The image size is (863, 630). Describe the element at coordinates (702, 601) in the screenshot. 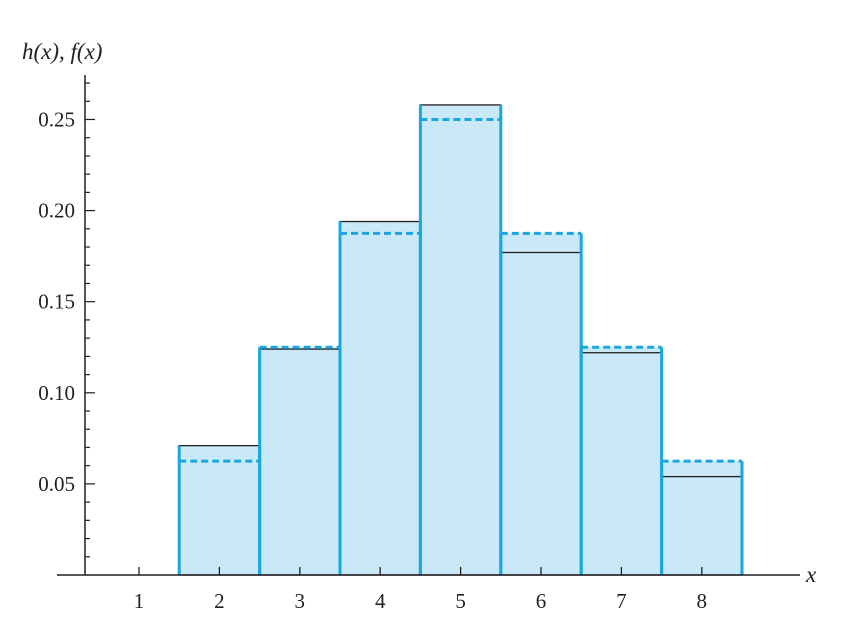

I see `x-tick-label: 8` at that location.